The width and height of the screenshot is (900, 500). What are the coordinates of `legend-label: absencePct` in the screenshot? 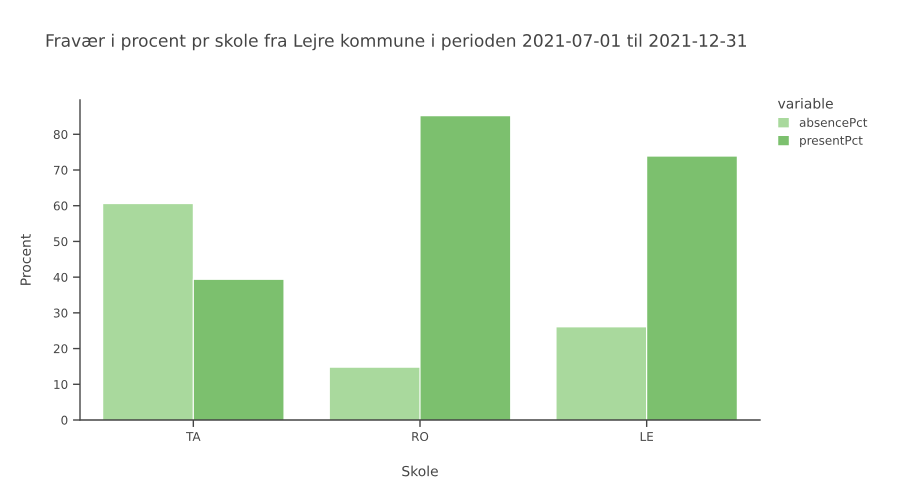 It's located at (834, 122).